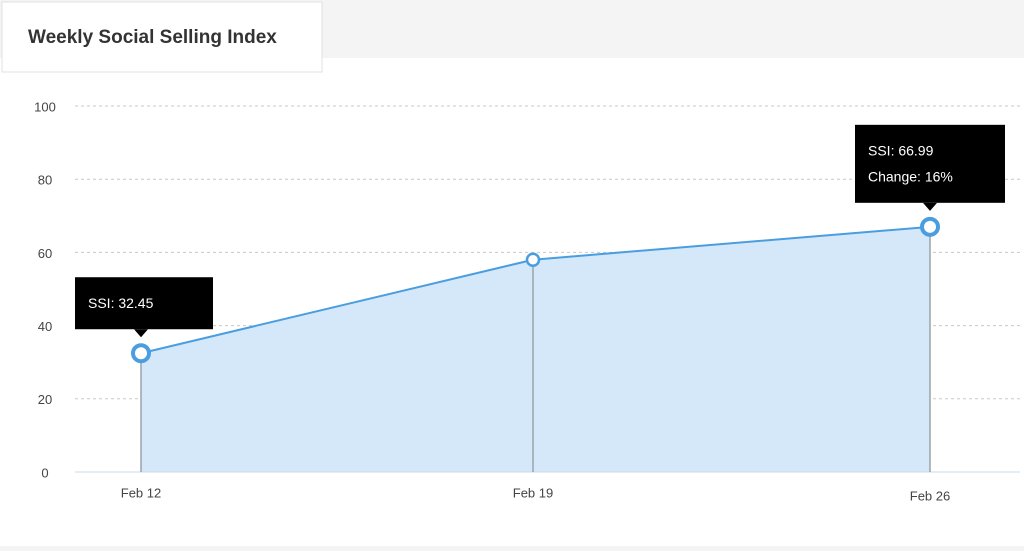  What do you see at coordinates (901, 151) in the screenshot?
I see `tooltip-value: SSI: 66.99` at bounding box center [901, 151].